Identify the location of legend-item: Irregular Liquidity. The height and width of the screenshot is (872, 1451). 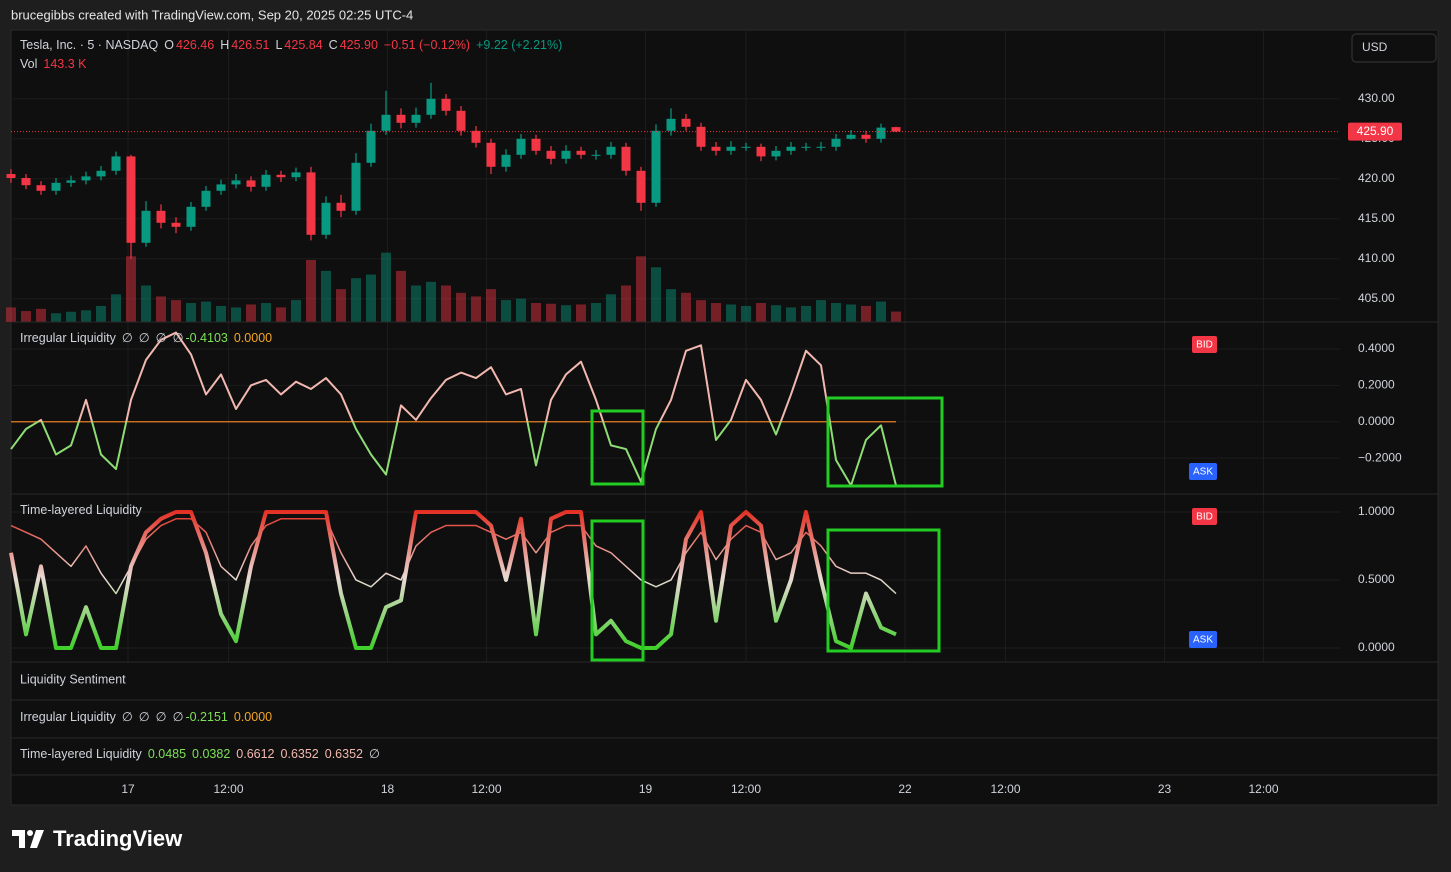
(68, 338).